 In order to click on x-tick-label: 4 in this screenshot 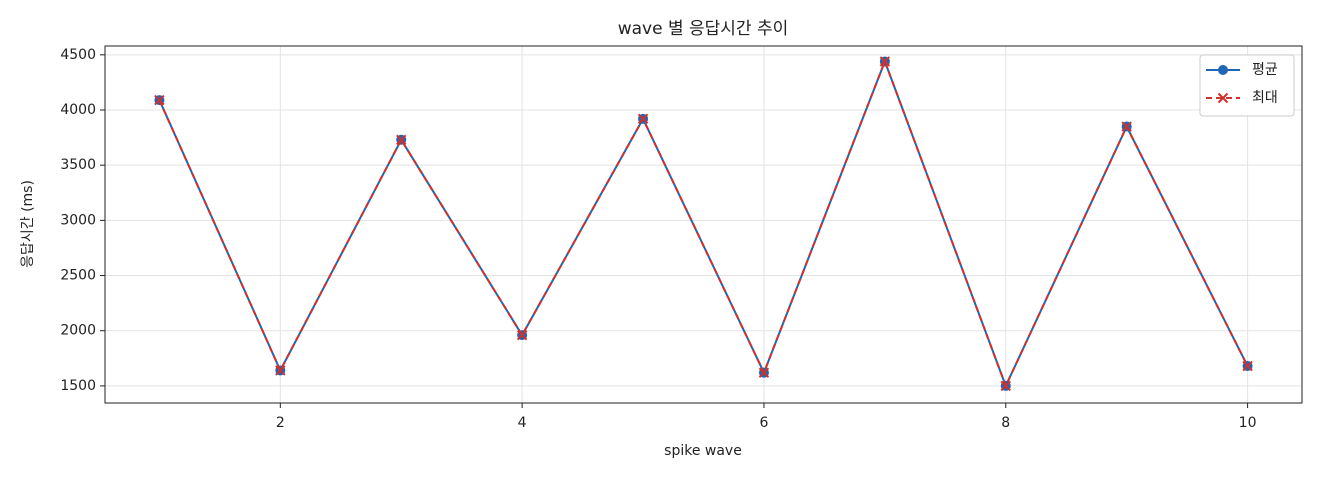, I will do `click(522, 423)`.